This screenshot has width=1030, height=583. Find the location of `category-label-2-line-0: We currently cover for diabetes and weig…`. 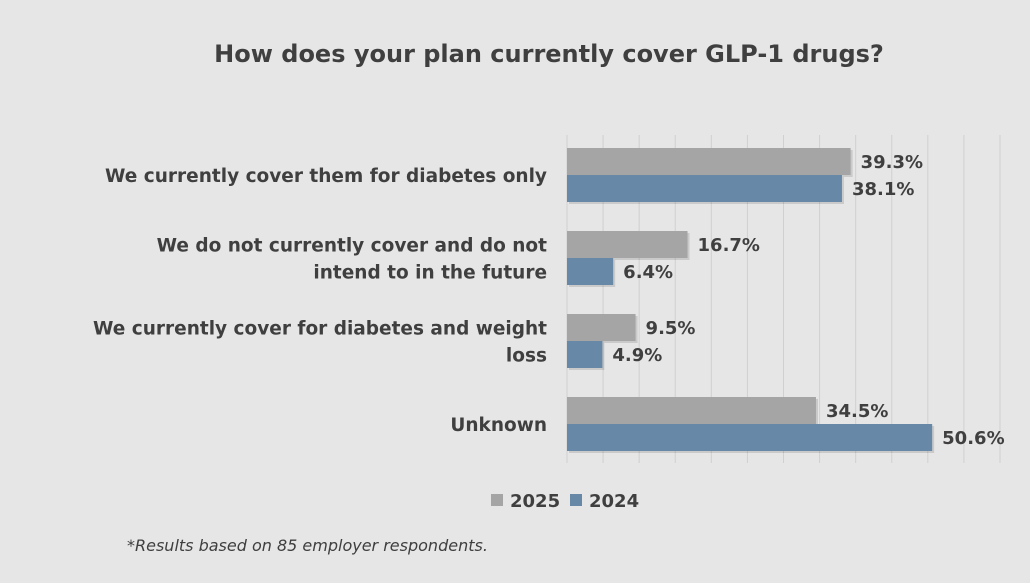

category-label-2-line-0: We currently cover for diabetes and weig… is located at coordinates (320, 329).